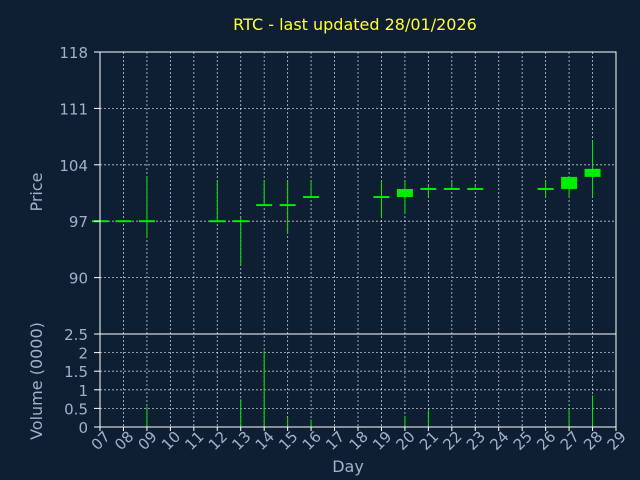 The width and height of the screenshot is (640, 480). Describe the element at coordinates (76, 335) in the screenshot. I see `volume-tick-label: 2.5` at that location.